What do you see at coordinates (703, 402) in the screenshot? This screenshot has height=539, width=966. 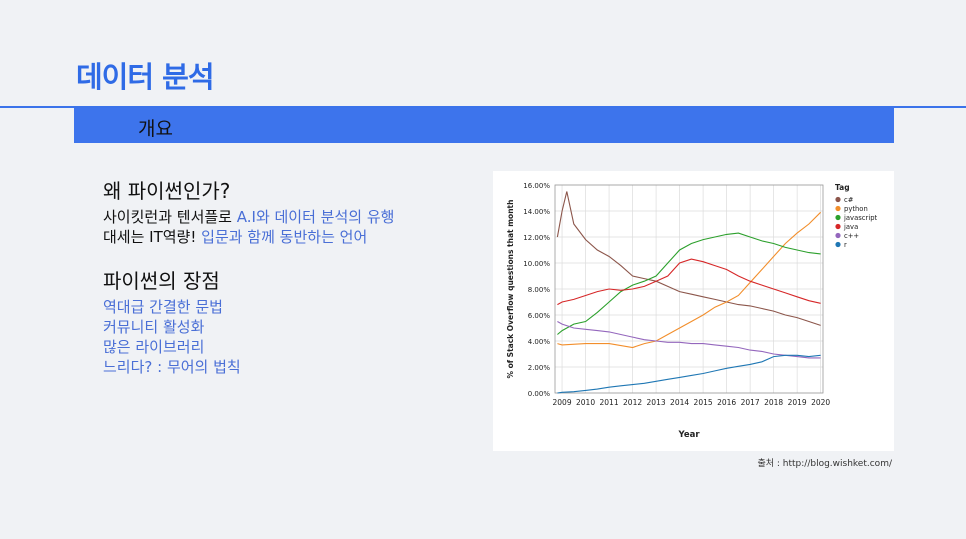 I see `x-tick-label: 2015` at bounding box center [703, 402].